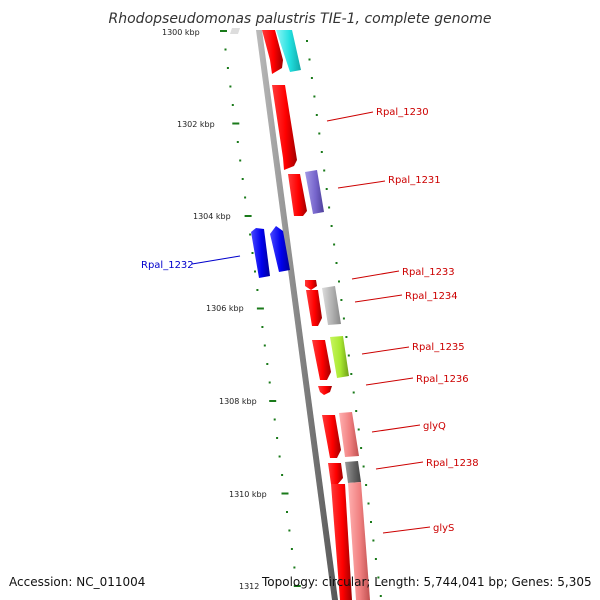  Describe the element at coordinates (339, 357) in the screenshot. I see `lime-feature` at that location.